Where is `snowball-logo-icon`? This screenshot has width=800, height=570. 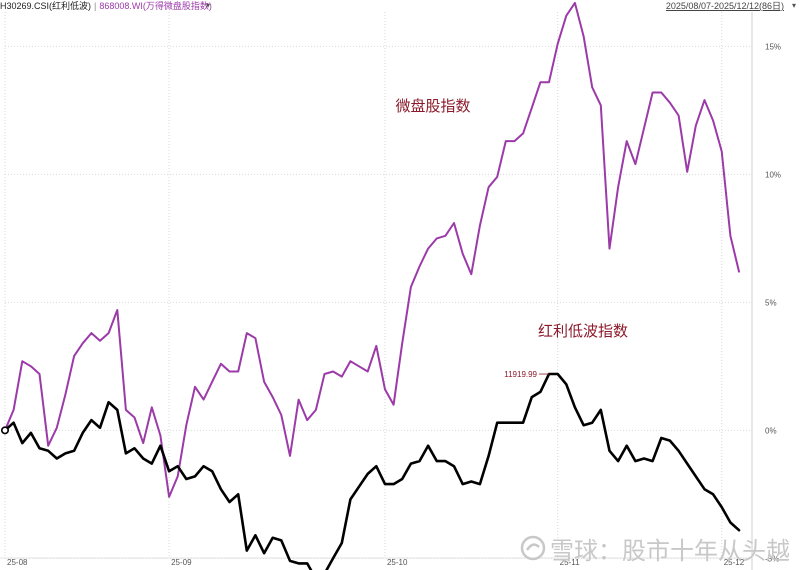
snowball-logo-icon is located at coordinates (533, 548).